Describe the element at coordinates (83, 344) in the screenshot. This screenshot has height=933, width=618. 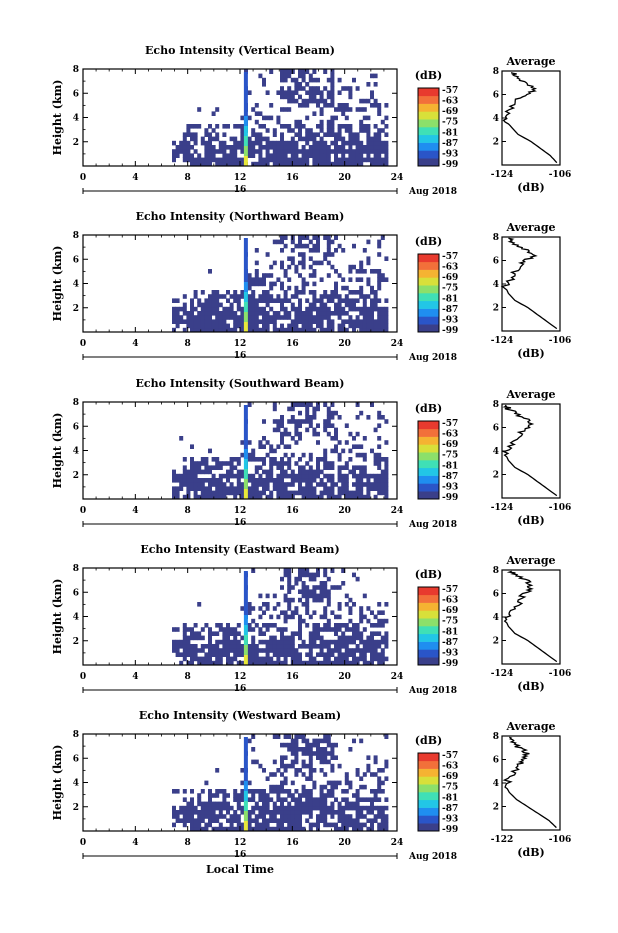
I see `x-tick-label: 0` at that location.